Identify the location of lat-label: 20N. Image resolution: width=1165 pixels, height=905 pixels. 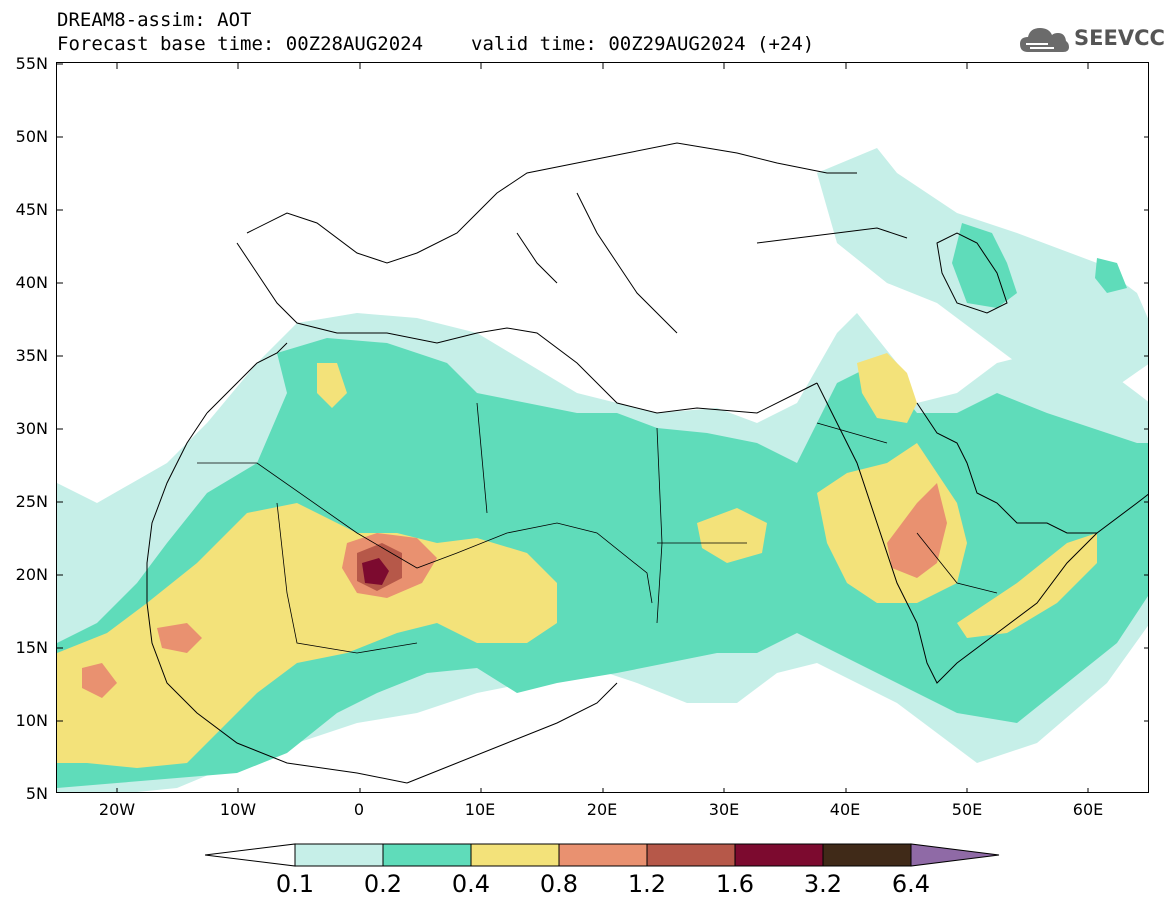
(31, 574).